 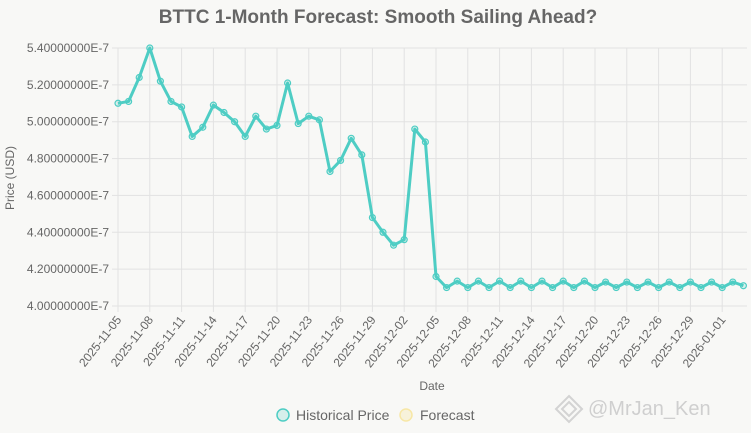 What do you see at coordinates (432, 386) in the screenshot?
I see `x-axis-label: Date` at bounding box center [432, 386].